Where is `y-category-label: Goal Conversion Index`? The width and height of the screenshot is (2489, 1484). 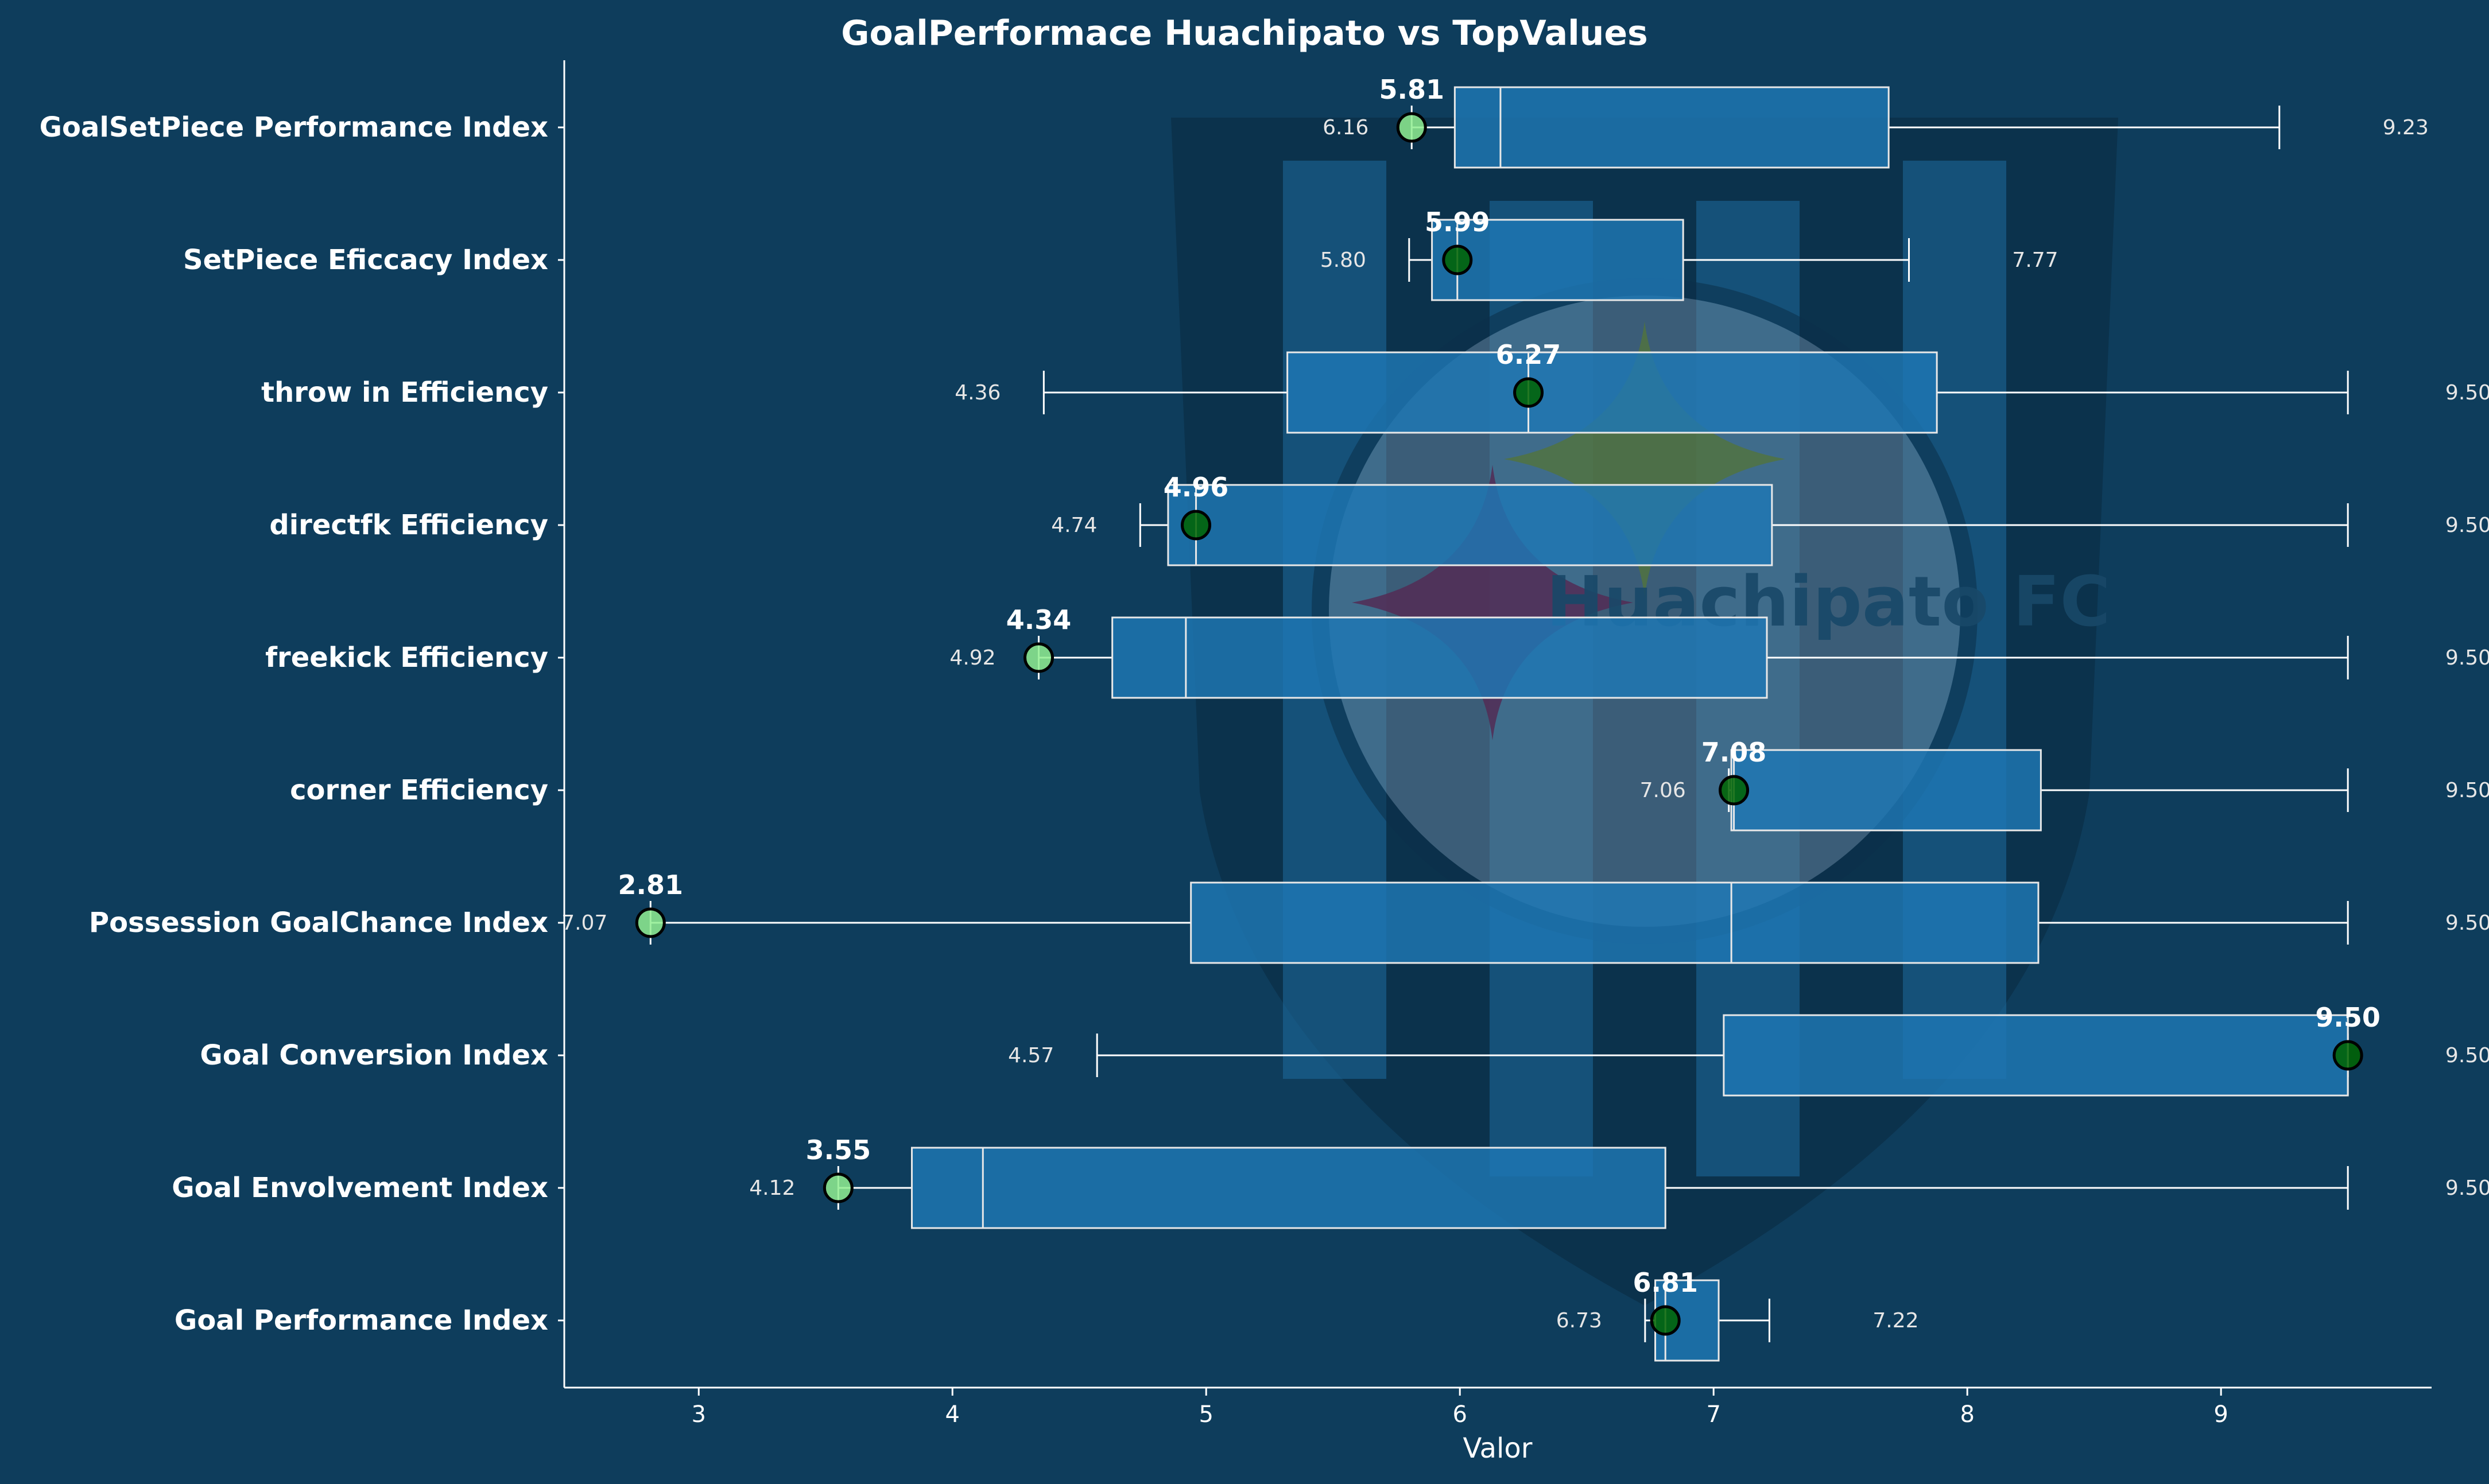 y-category-label: Goal Conversion Index is located at coordinates (374, 1055).